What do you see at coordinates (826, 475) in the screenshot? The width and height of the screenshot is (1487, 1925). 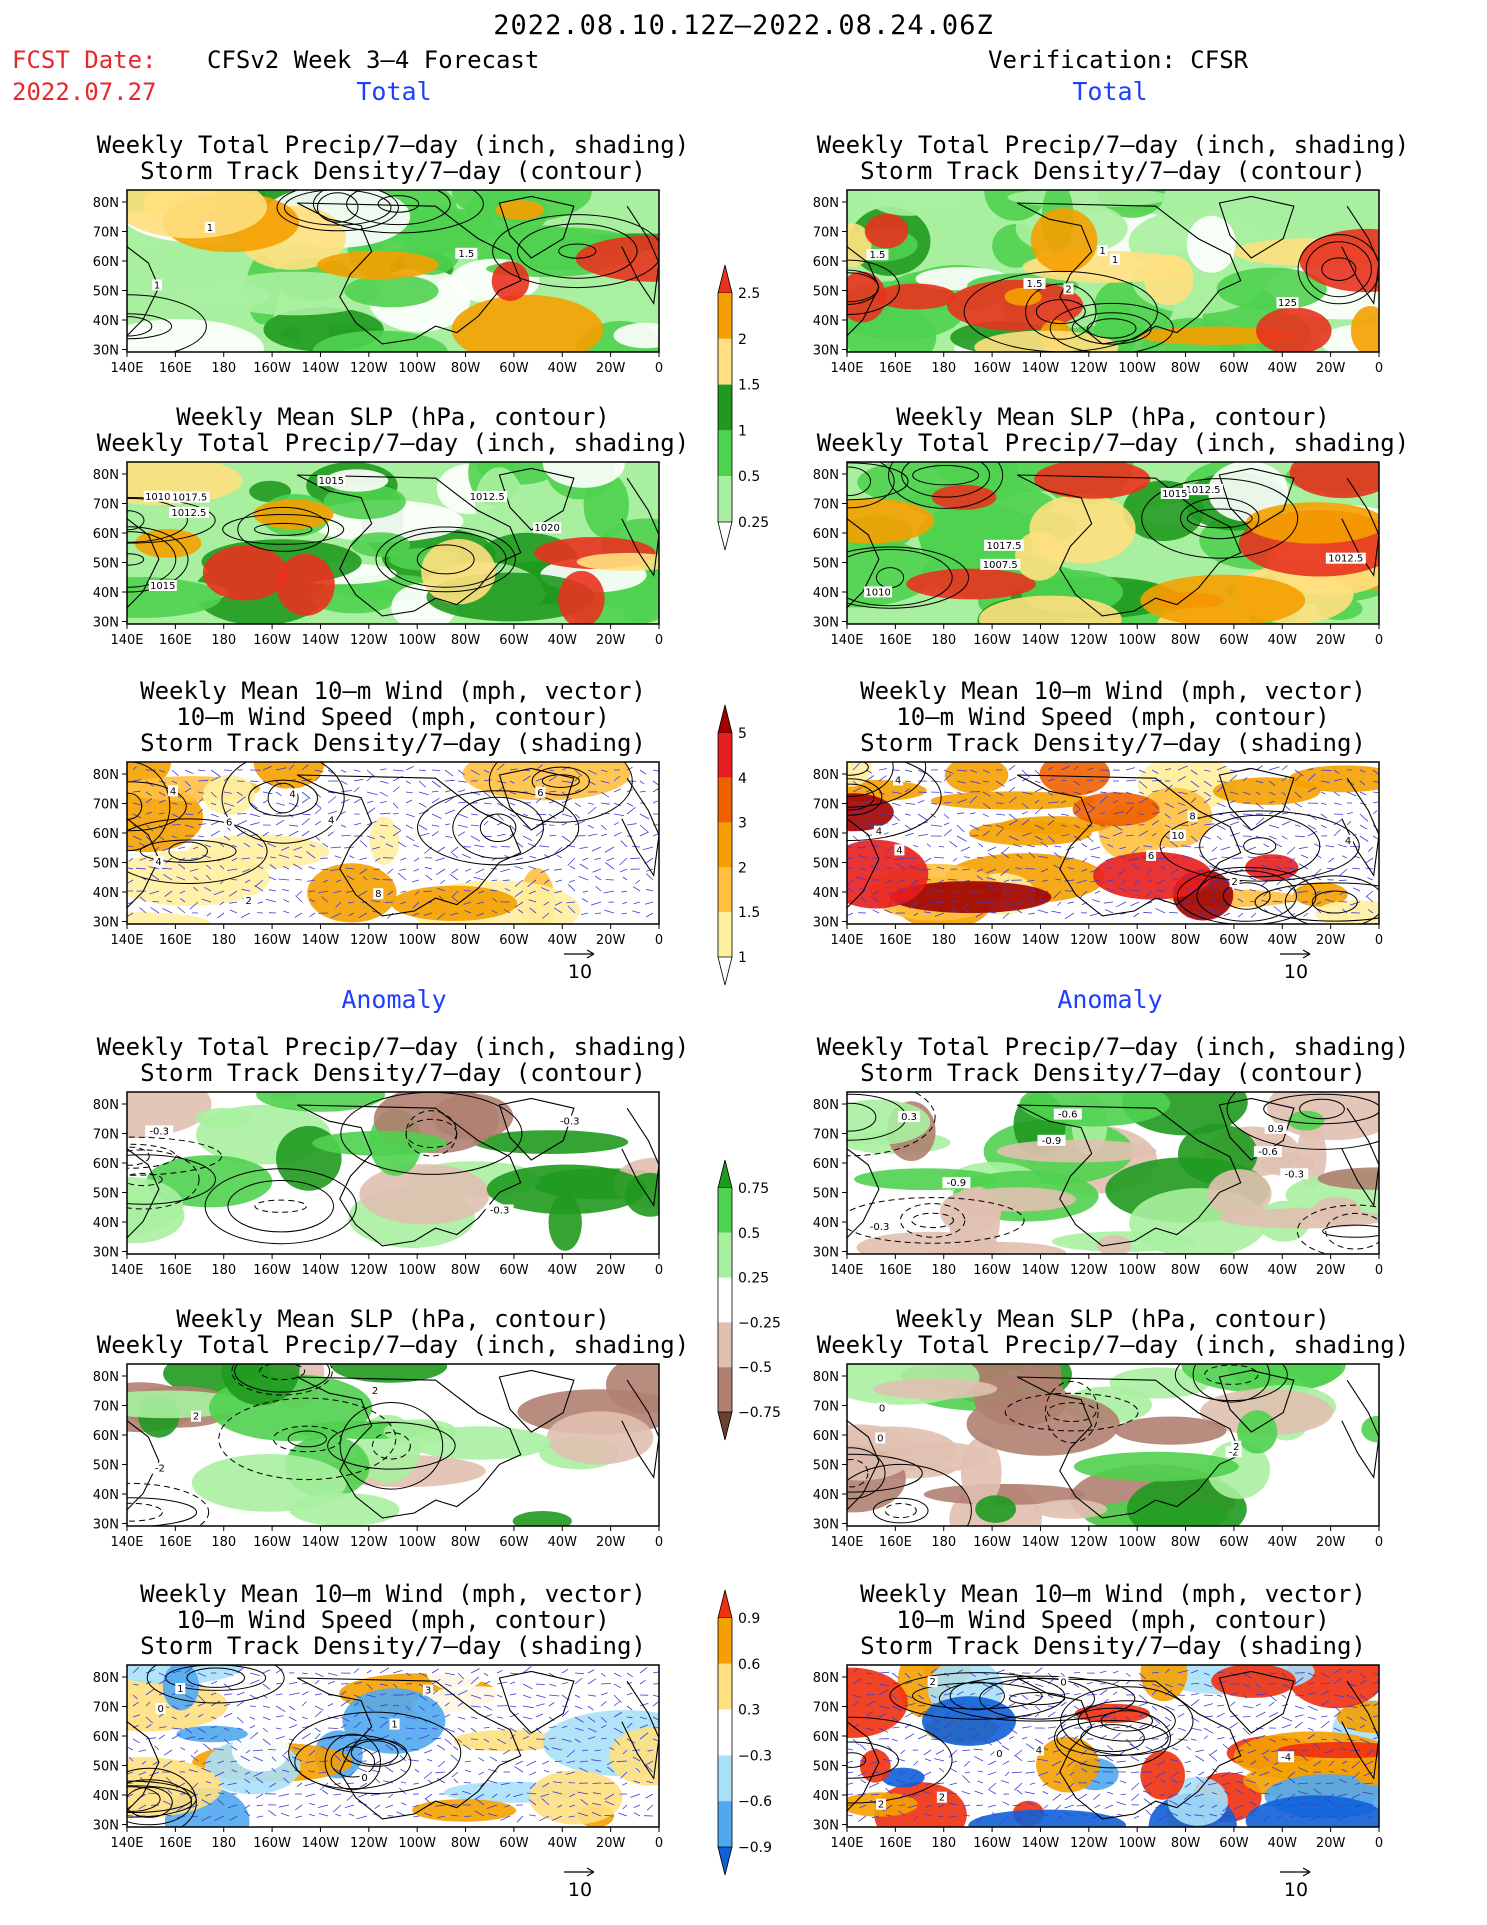 I see `lat-tick-label: 80N` at bounding box center [826, 475].